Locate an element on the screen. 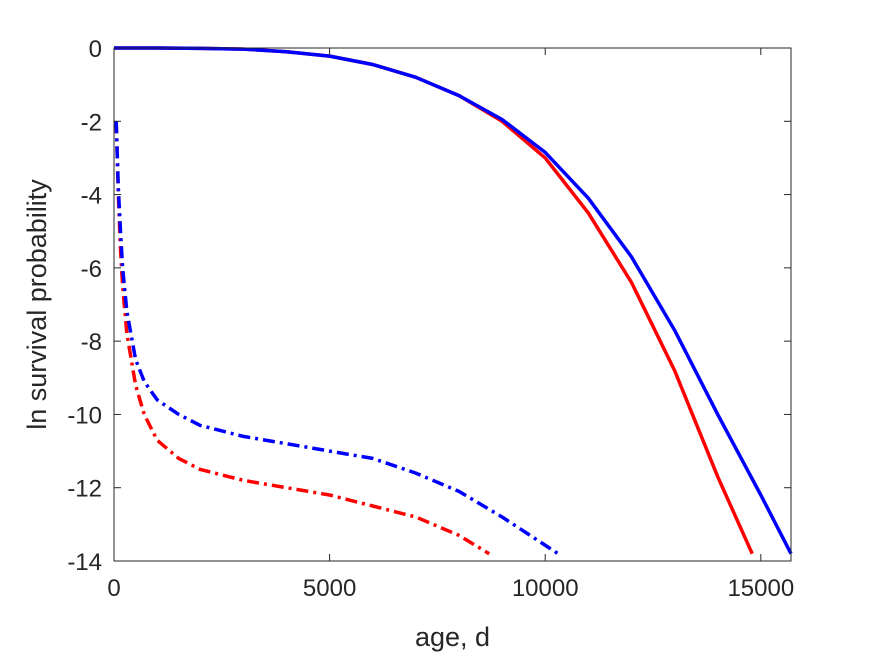 This screenshot has height=656, width=875. x-axis-title: age, d is located at coordinates (452, 637).